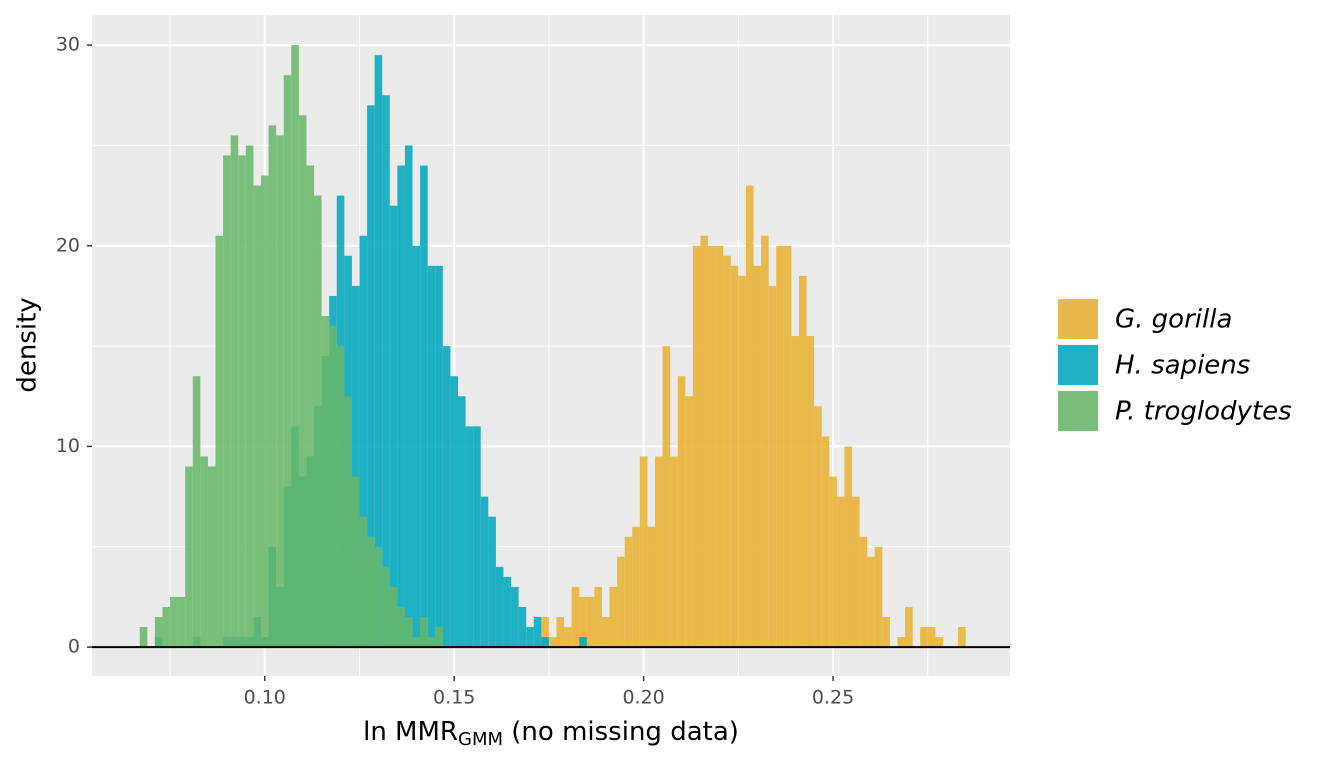 This screenshot has width=1344, height=772. Describe the element at coordinates (68, 45) in the screenshot. I see `y-tick-label: 30` at that location.